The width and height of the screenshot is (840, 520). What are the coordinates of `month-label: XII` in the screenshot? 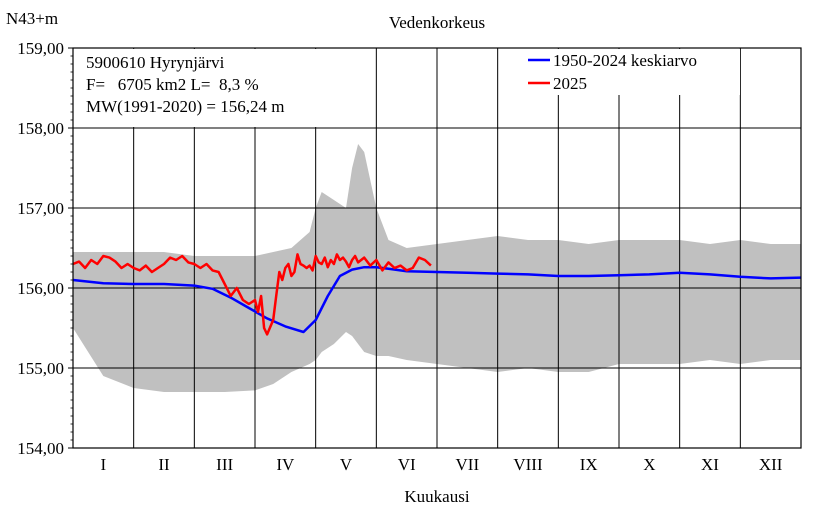 It's located at (771, 464).